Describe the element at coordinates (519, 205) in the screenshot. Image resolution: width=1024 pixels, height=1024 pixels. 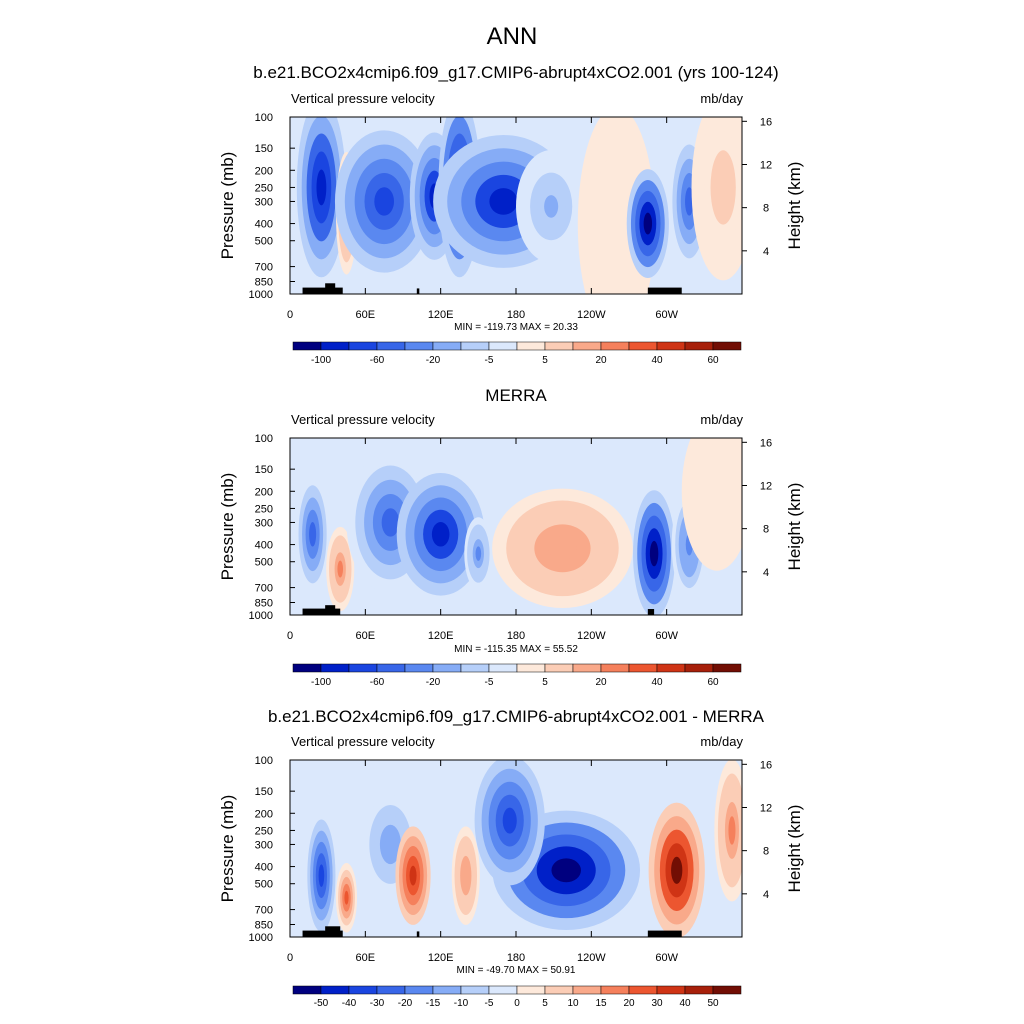
I see `field-contours` at that location.